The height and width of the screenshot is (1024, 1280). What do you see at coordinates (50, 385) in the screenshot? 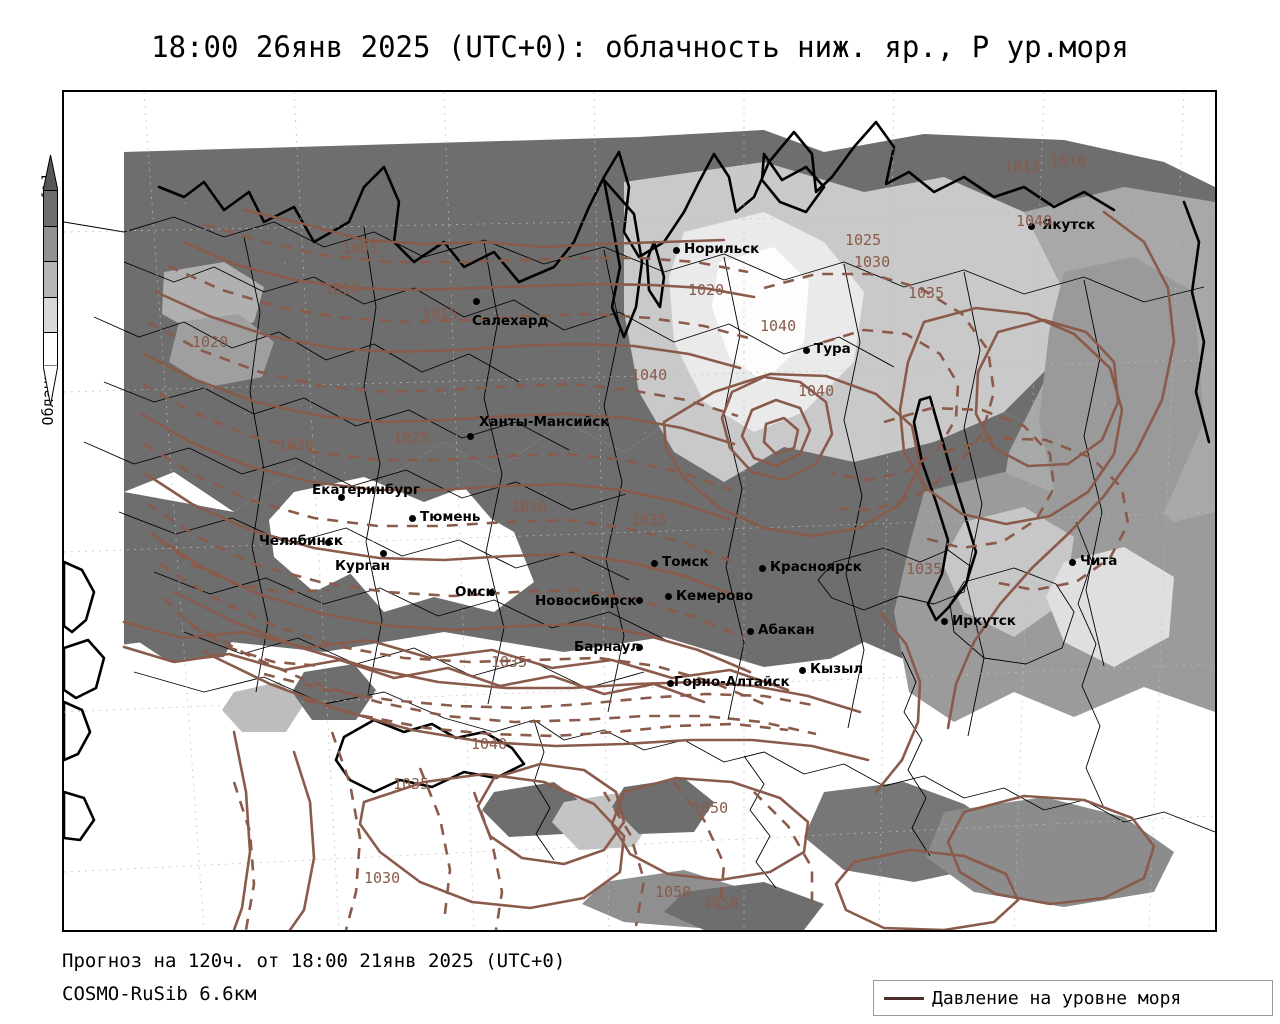
I see `colorbar-bottom-arrow` at bounding box center [50, 385].